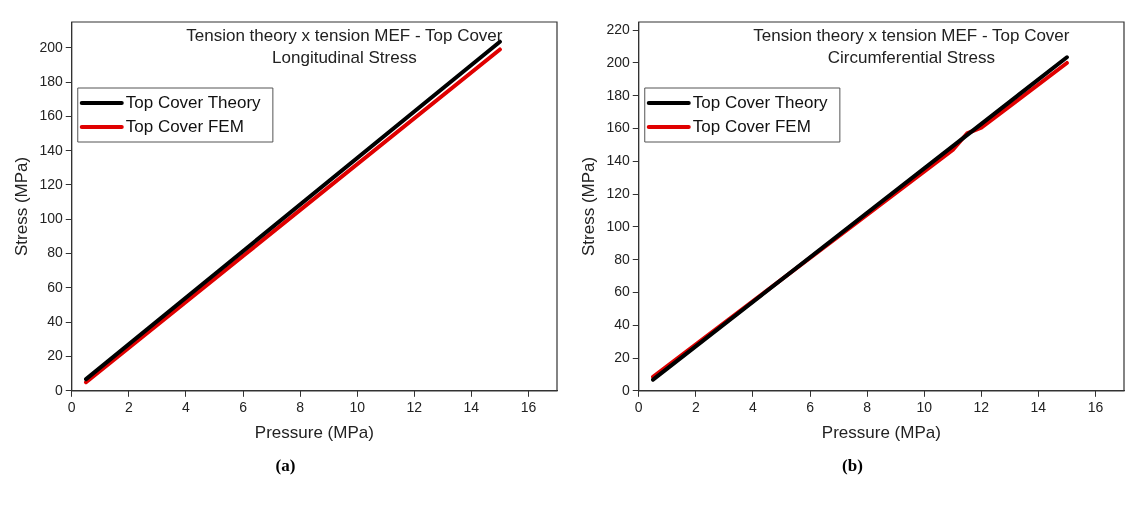 This screenshot has width=1138, height=514. I want to click on text: Longitudinal Stress, so click(344, 58).